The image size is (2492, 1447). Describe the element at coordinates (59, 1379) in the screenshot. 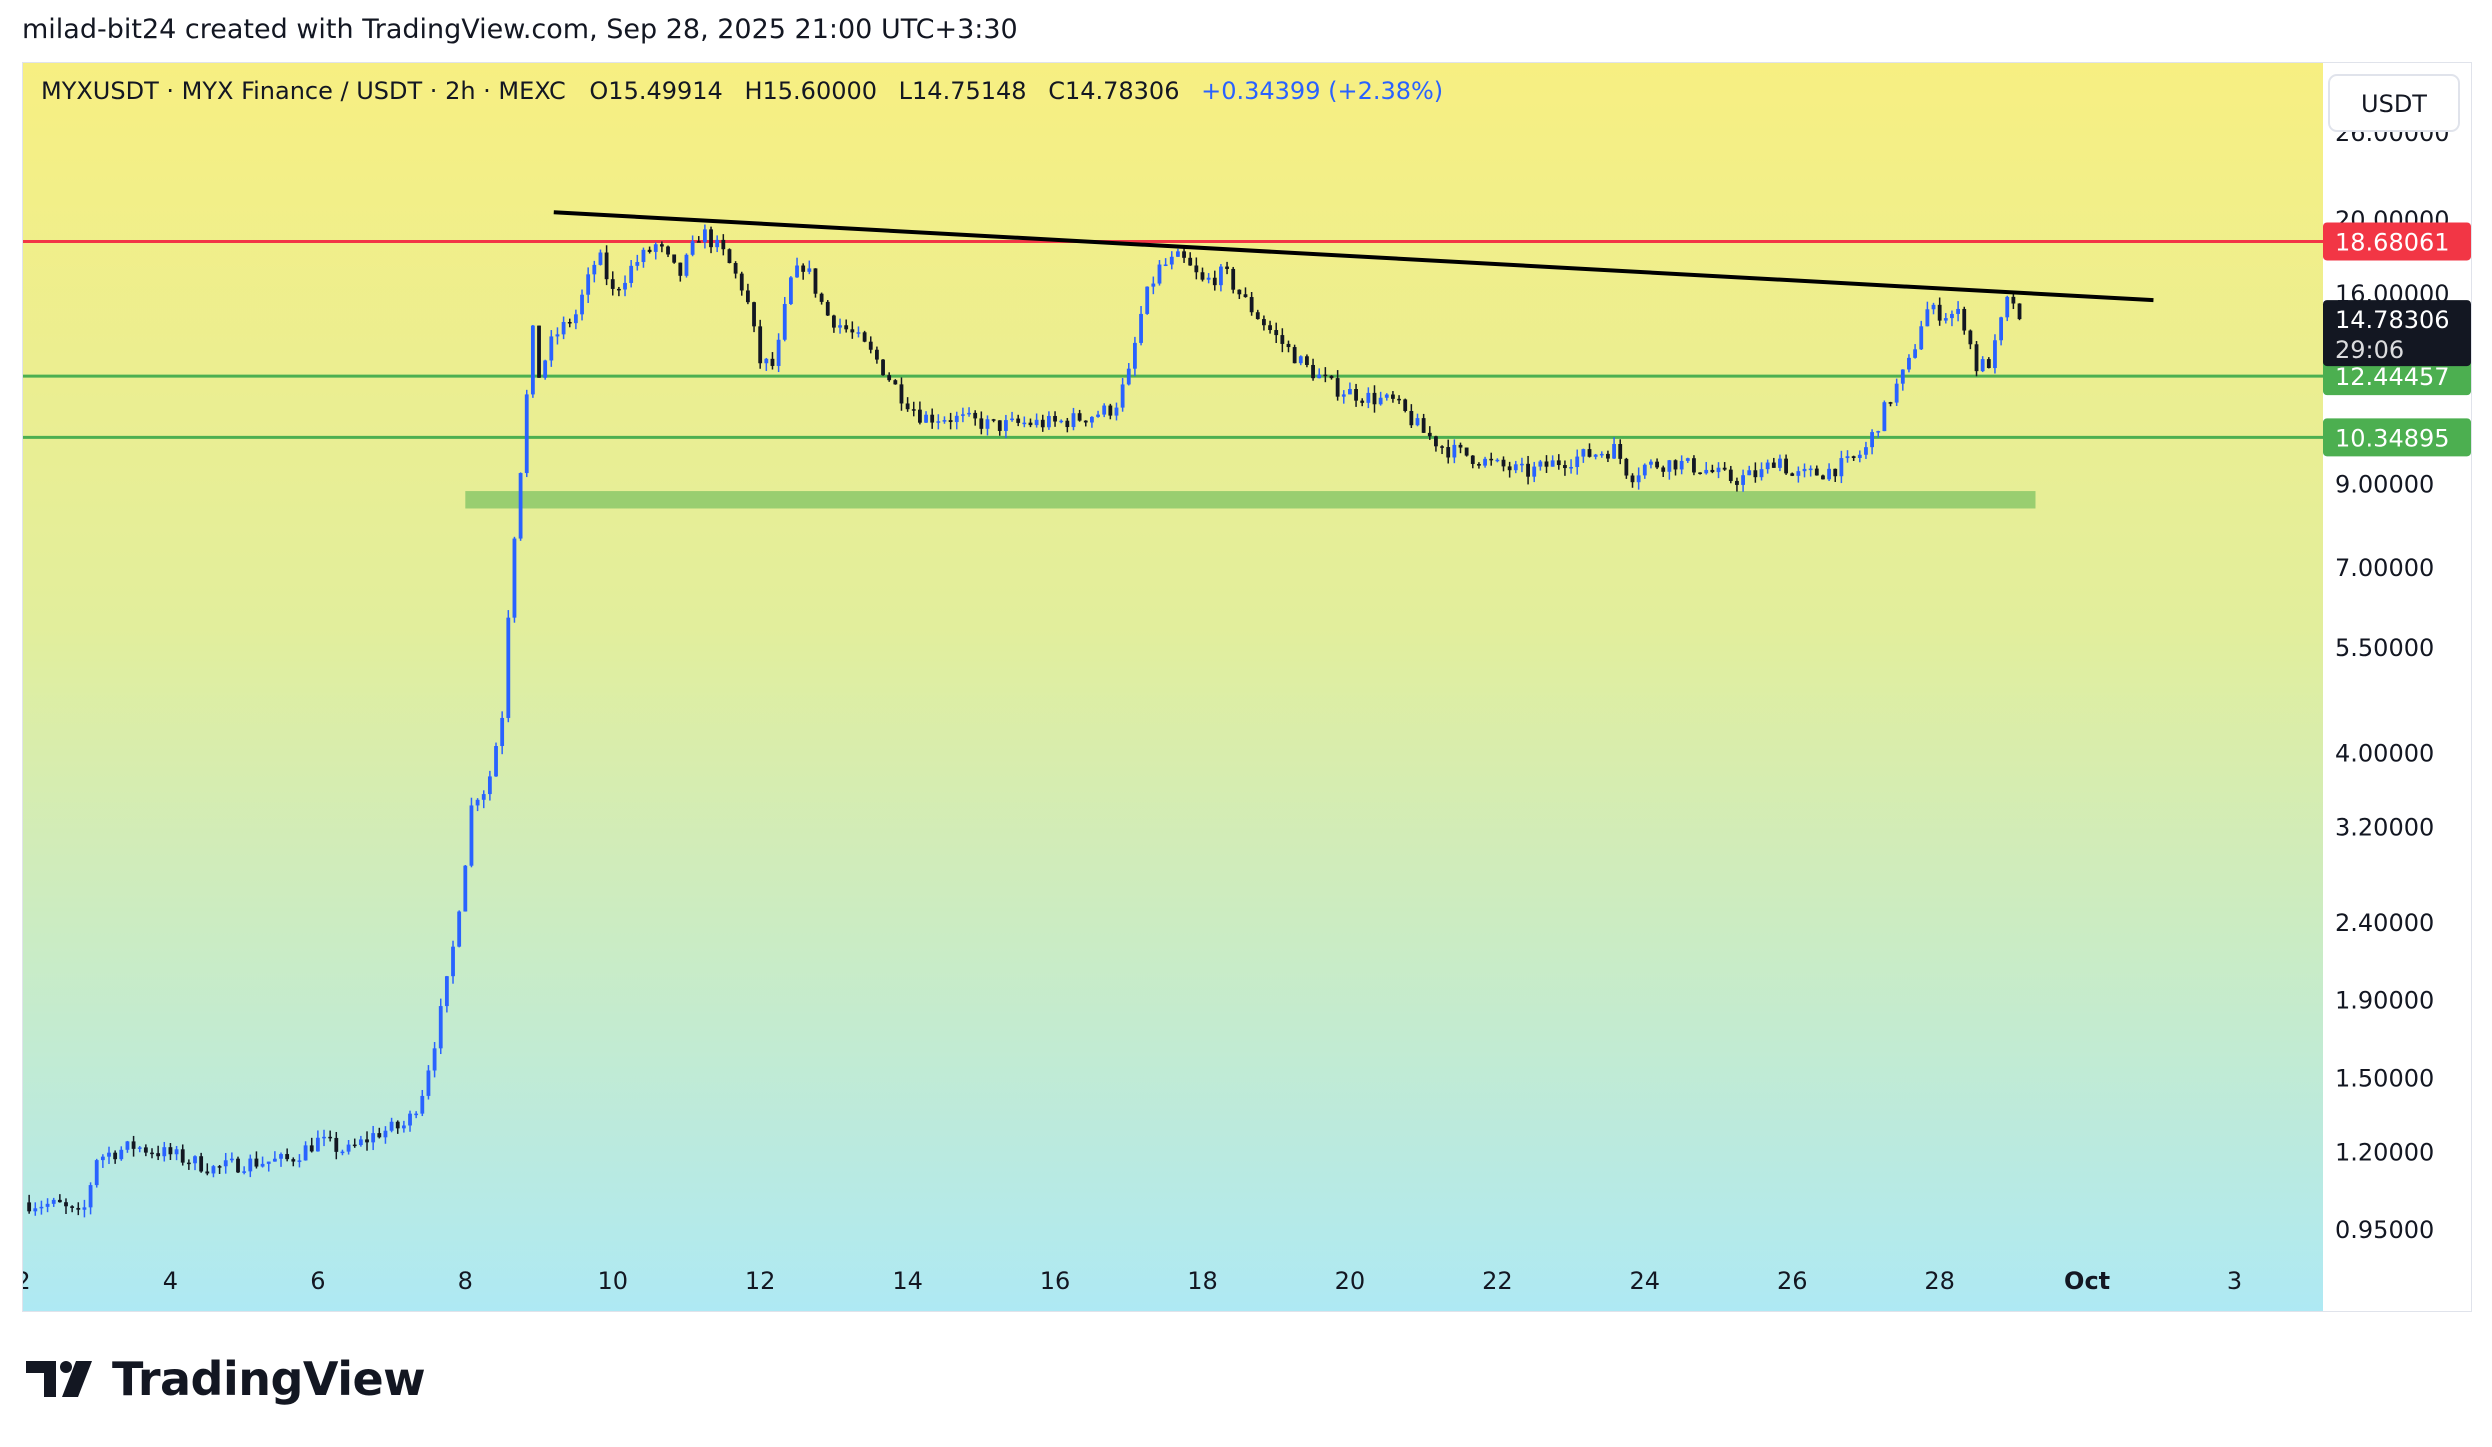

I see `tradingview-logo-icon` at that location.